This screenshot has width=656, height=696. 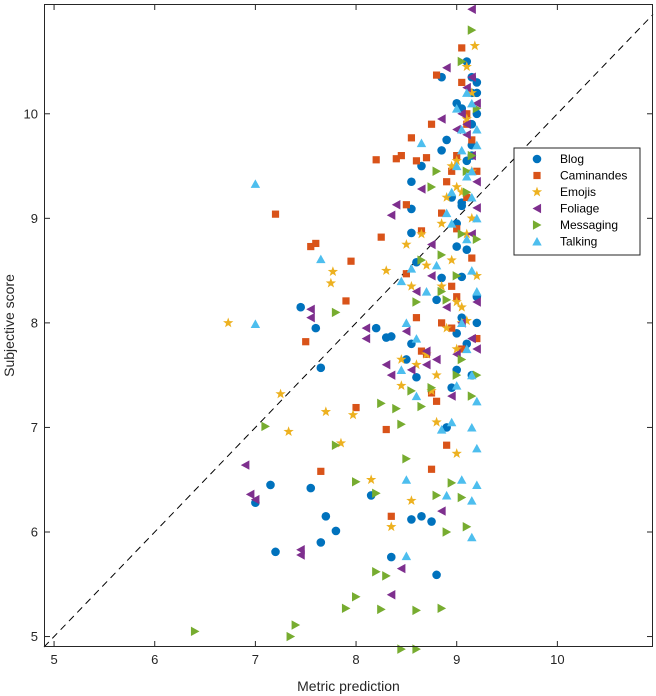 What do you see at coordinates (53, 659) in the screenshot?
I see `x-tick-label: 5` at bounding box center [53, 659].